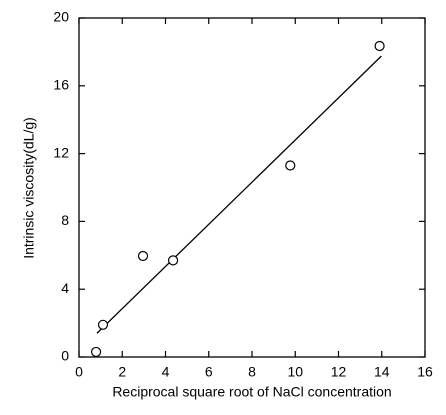 The height and width of the screenshot is (415, 446). I want to click on y-tick-label: 0, so click(65, 356).